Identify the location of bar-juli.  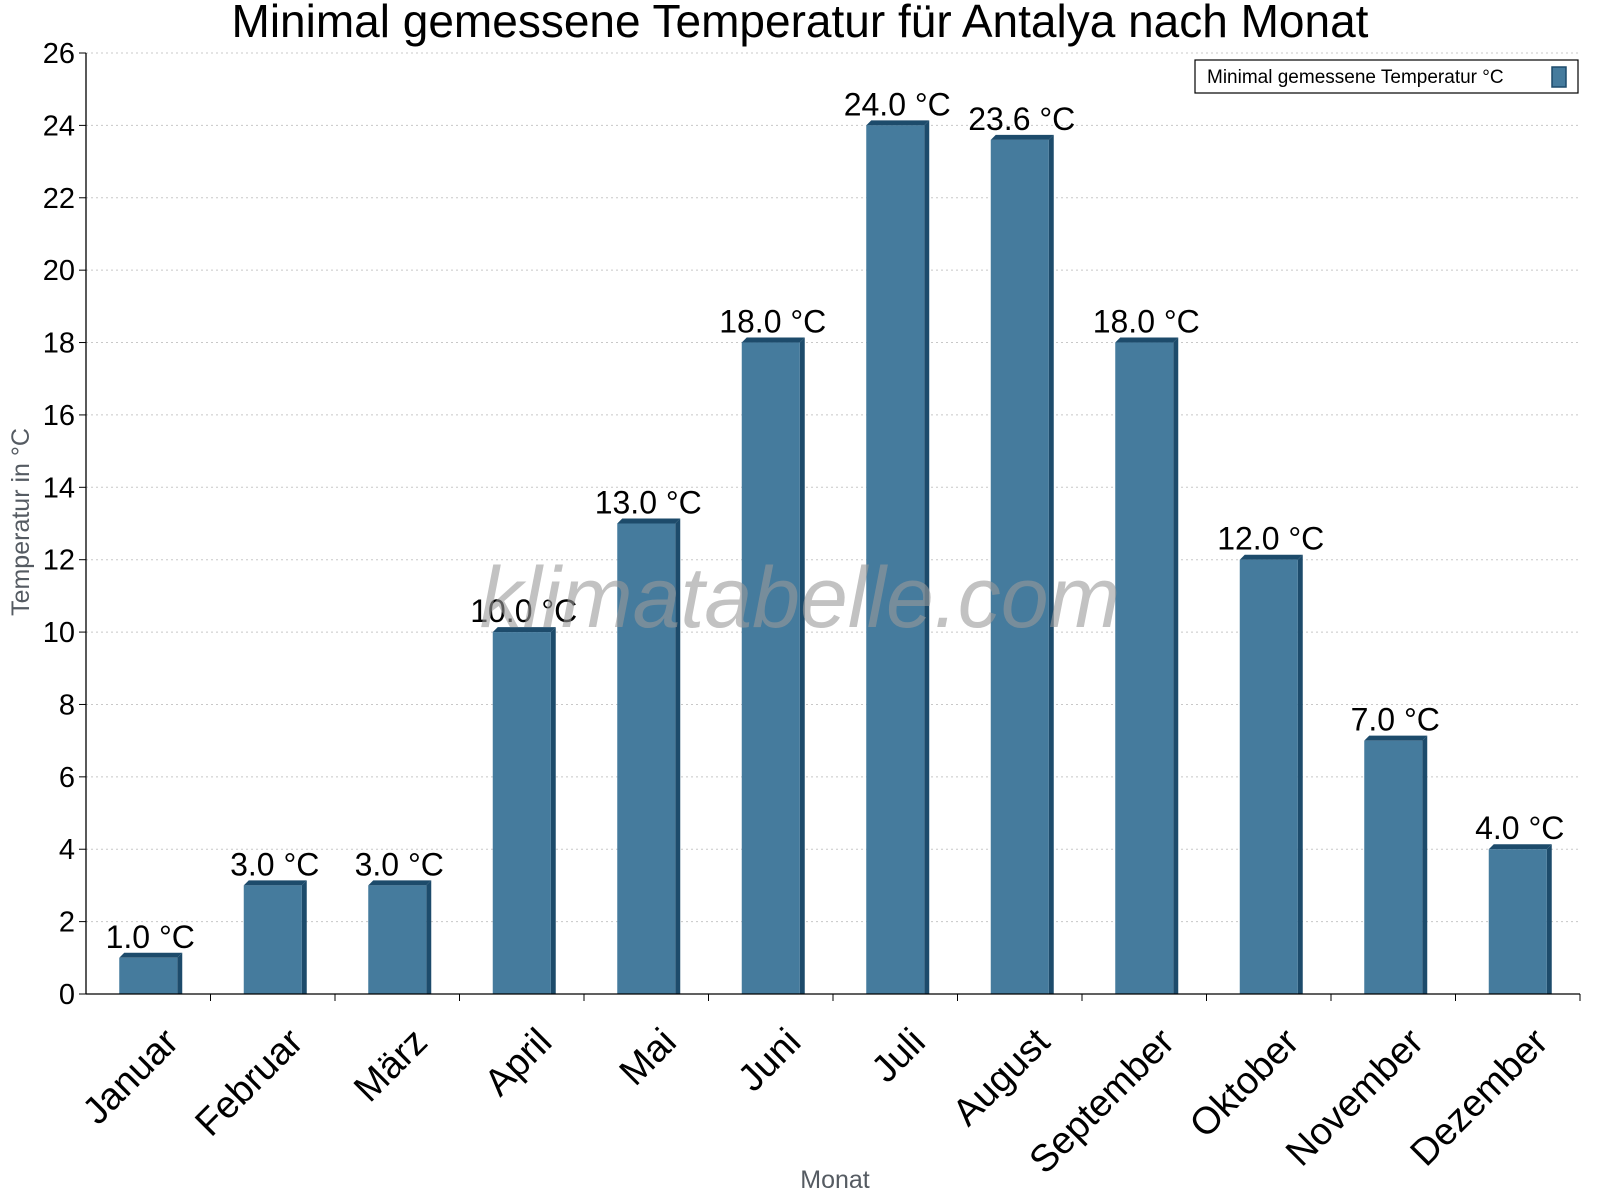
(898, 557).